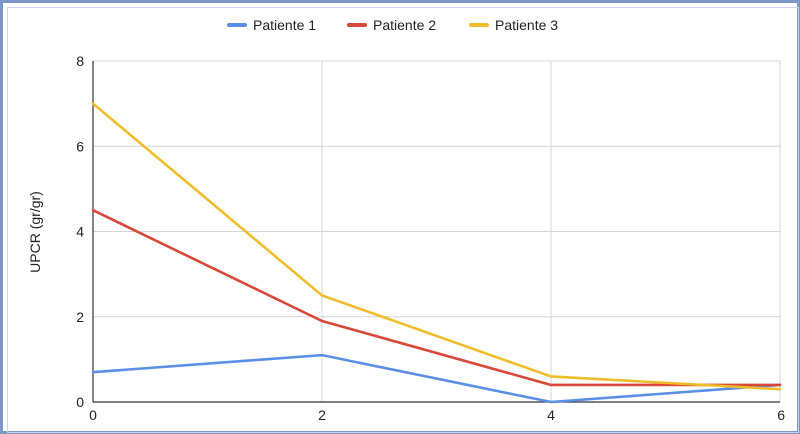 This screenshot has height=434, width=800. Describe the element at coordinates (284, 25) in the screenshot. I see `legend-label-1: Patiente 1` at that location.